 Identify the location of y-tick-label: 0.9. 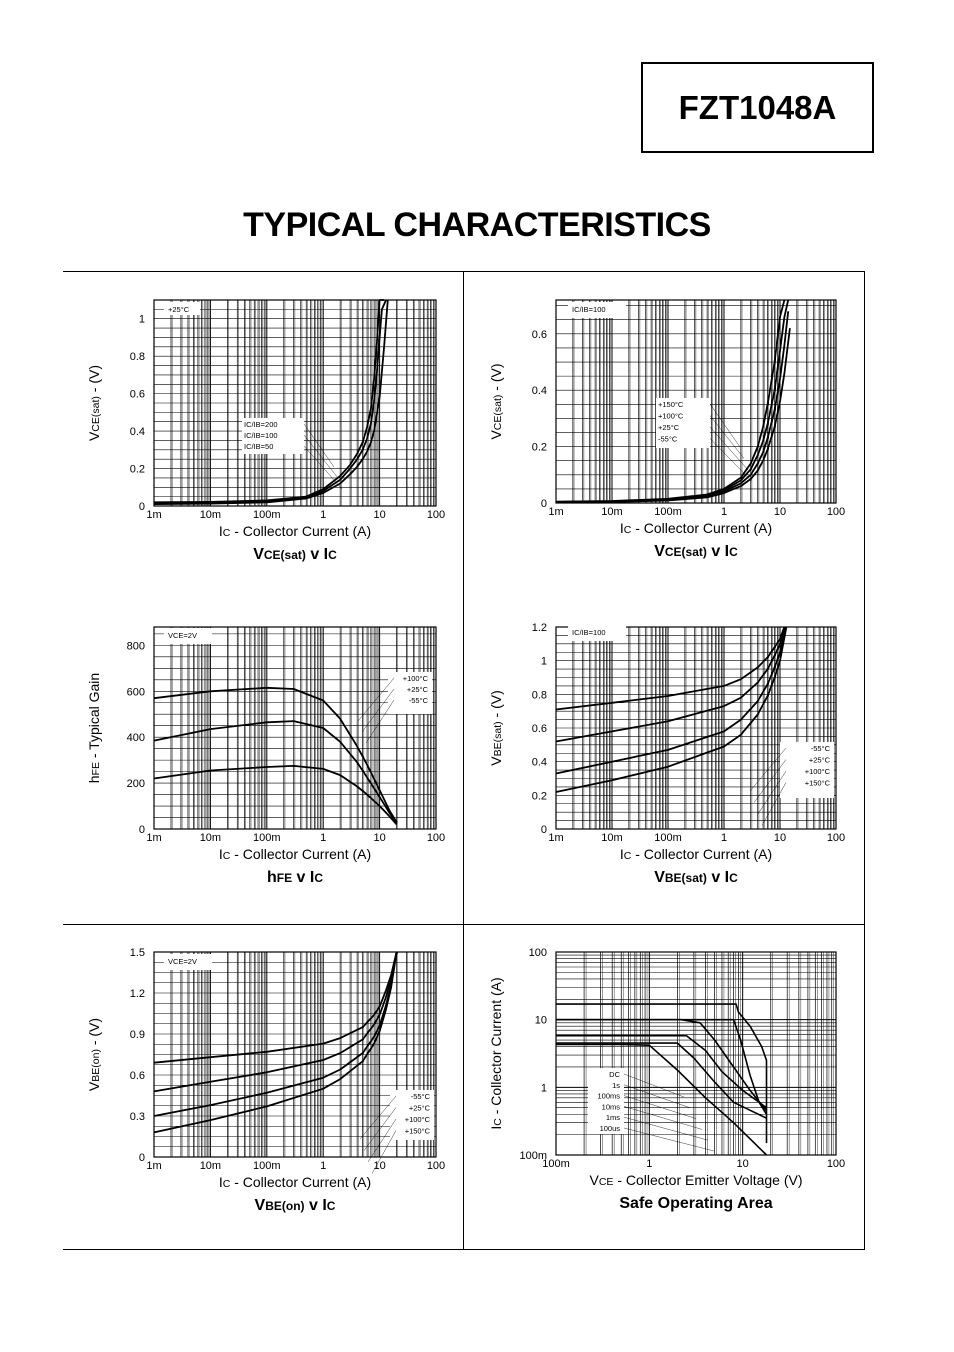
(137, 1035).